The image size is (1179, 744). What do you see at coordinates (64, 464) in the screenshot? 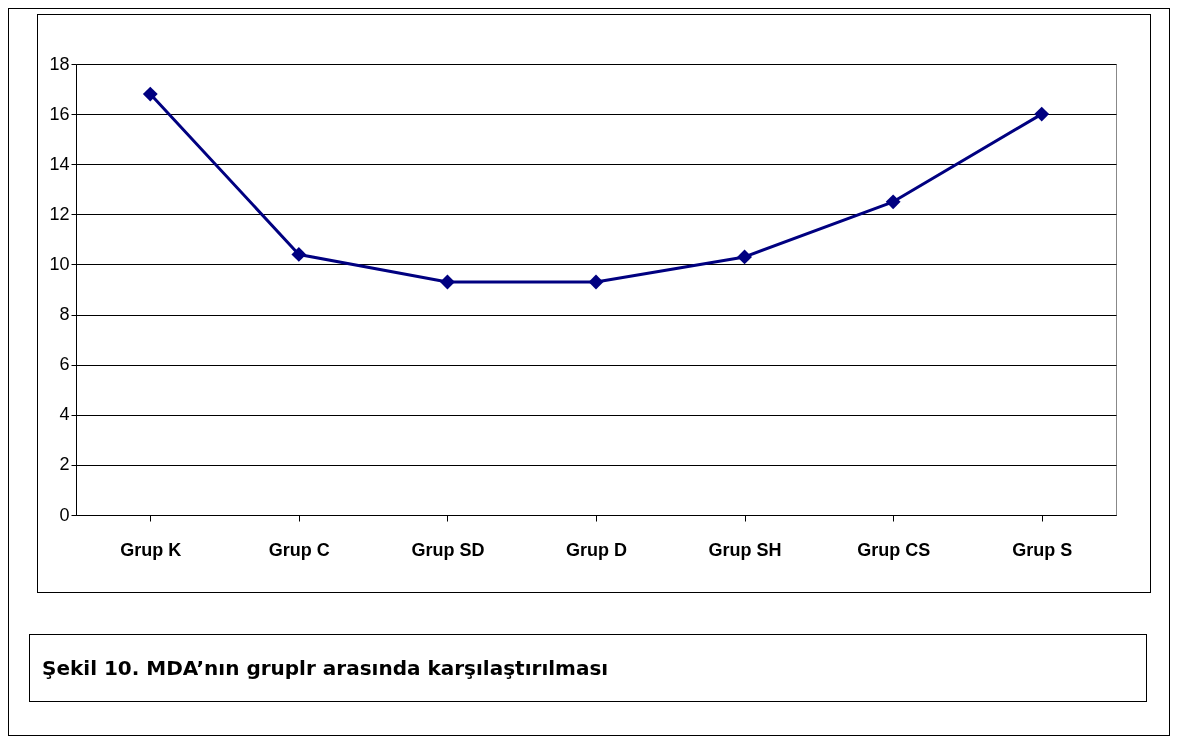
I see `y-tick-label: 2` at bounding box center [64, 464].